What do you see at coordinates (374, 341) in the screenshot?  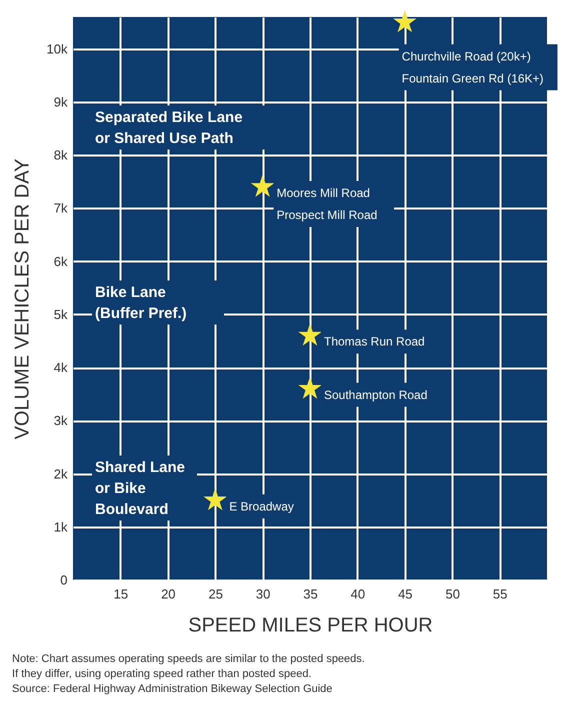 I see `annotation: Thomas Run Road` at bounding box center [374, 341].